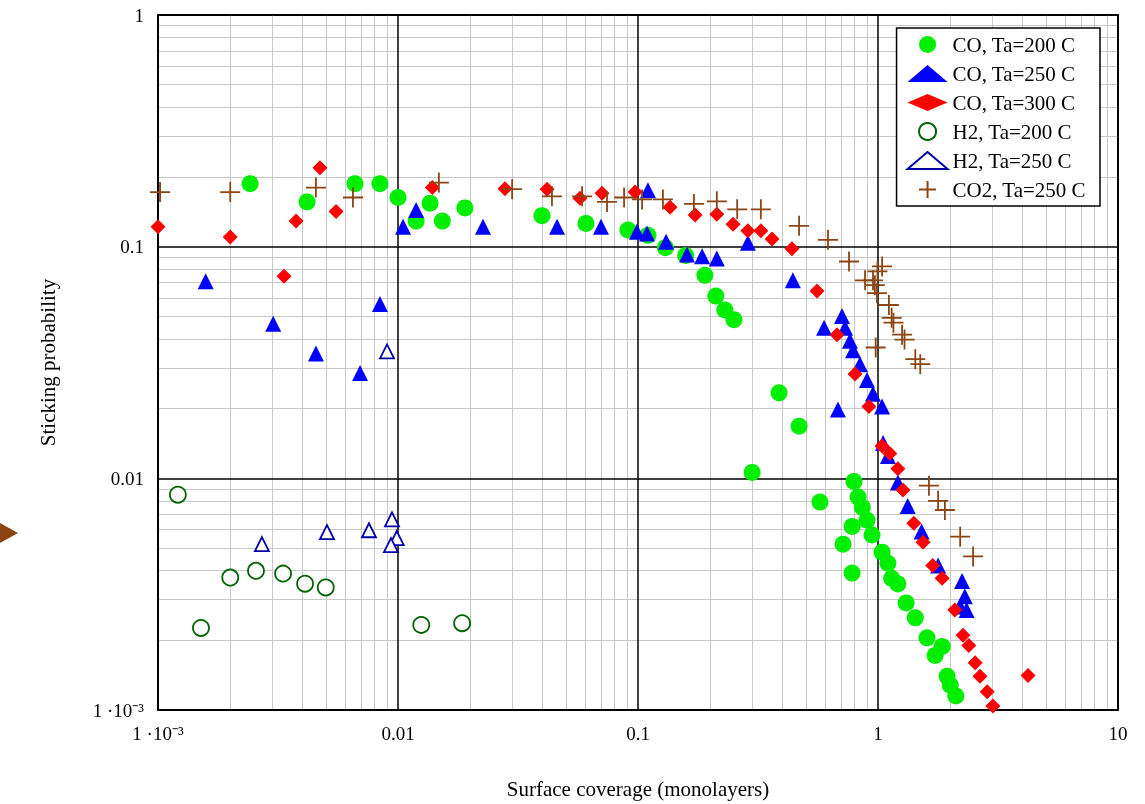 The height and width of the screenshot is (804, 1145). Describe the element at coordinates (132, 247) in the screenshot. I see `y-tick-label: 0.1` at that location.